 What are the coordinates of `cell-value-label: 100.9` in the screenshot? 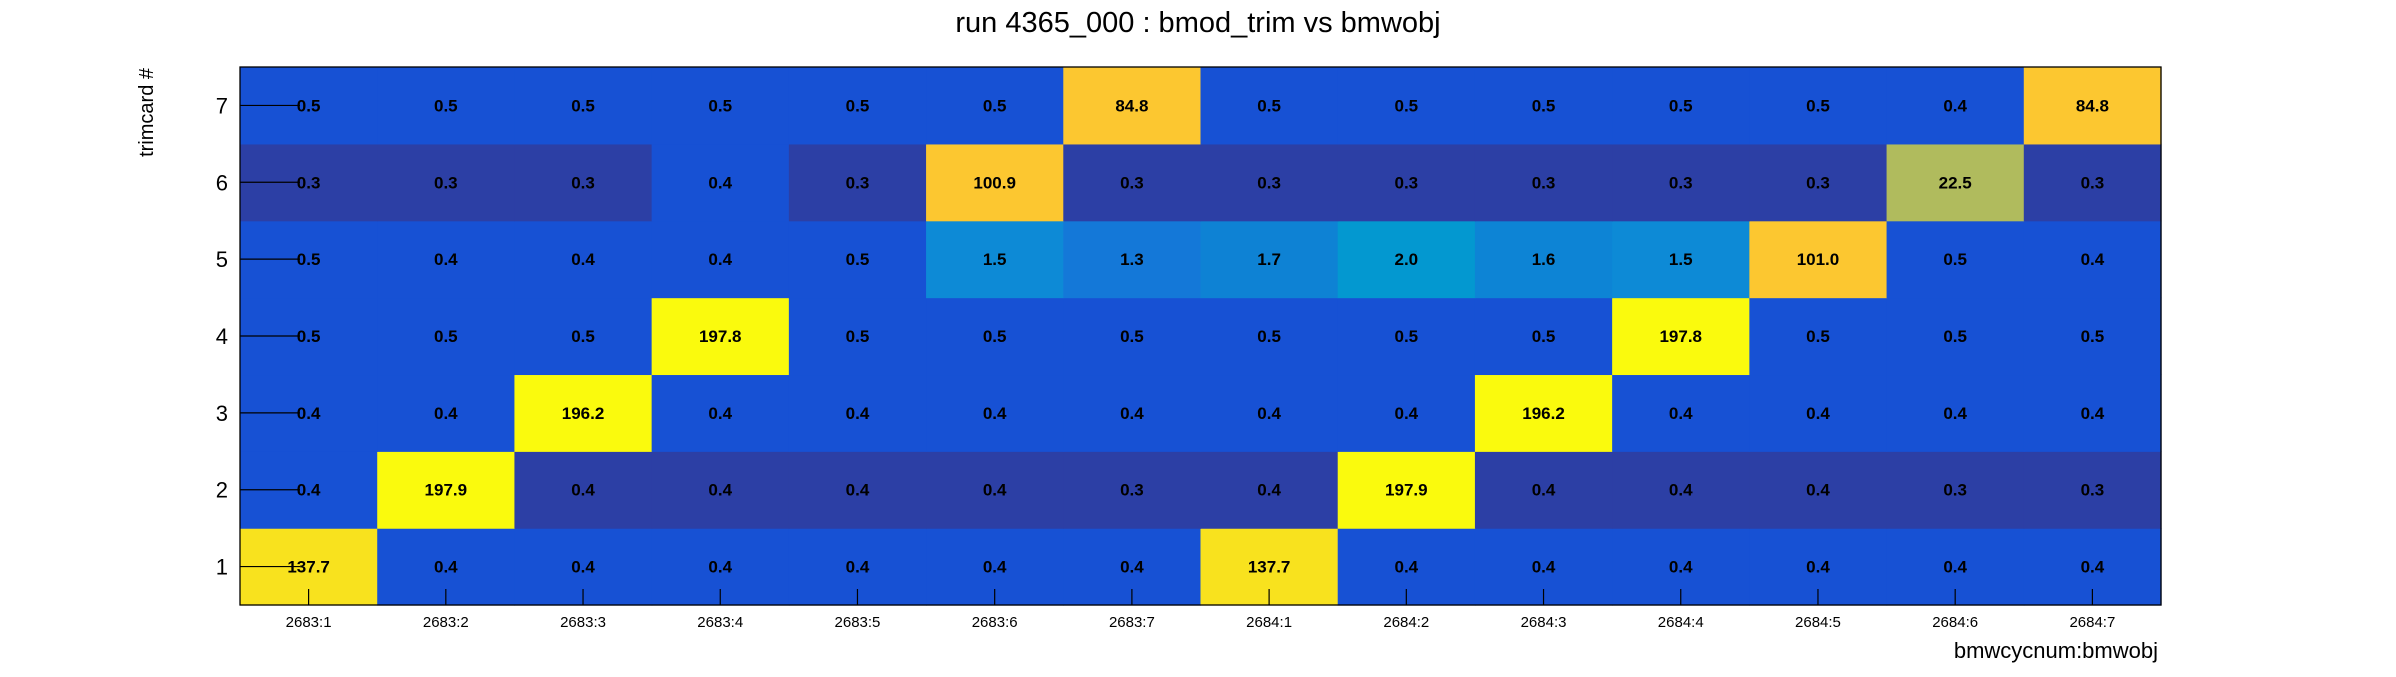 It's located at (994, 182).